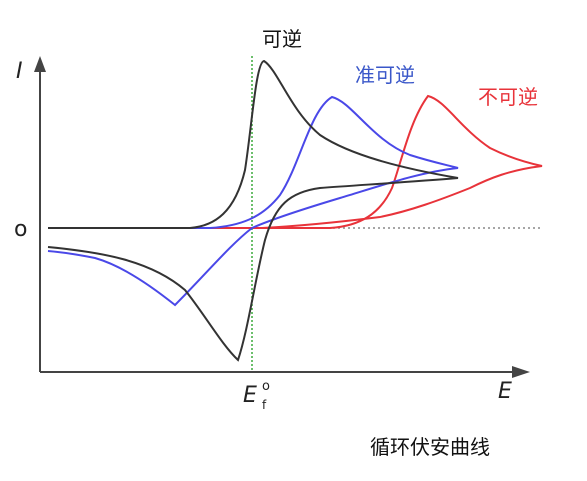  I want to click on x-axis-arrow, so click(521, 372).